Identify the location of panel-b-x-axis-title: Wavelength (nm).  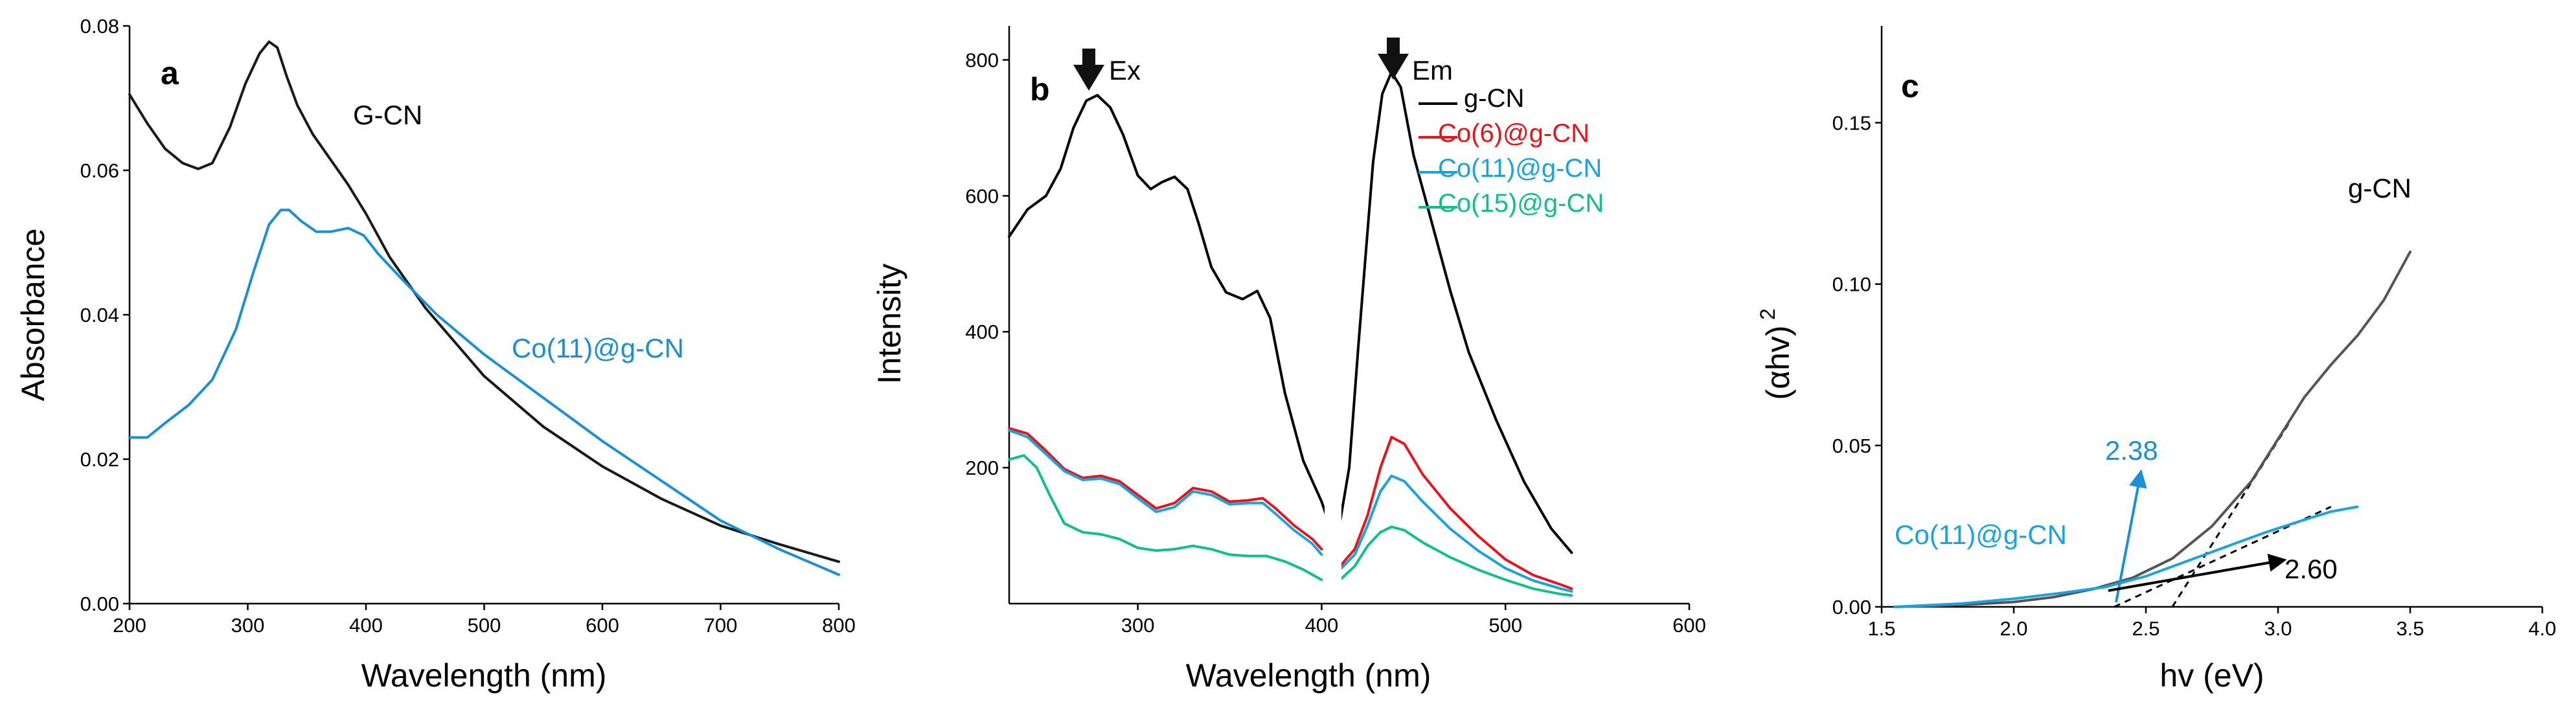
(1309, 676).